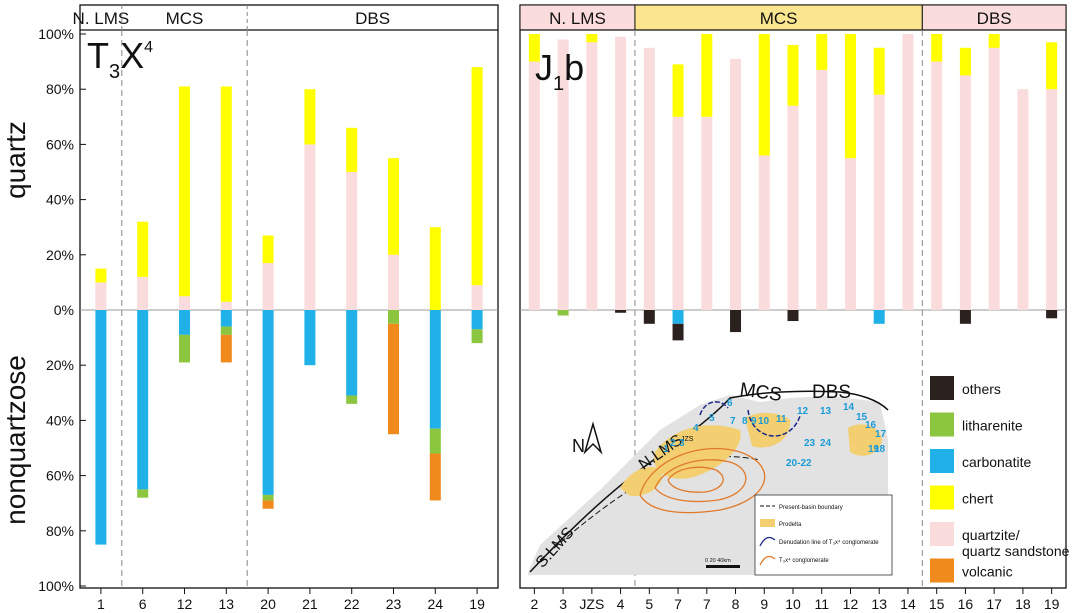  I want to click on legend-label-carbonatite: carbonatite, so click(996, 462).